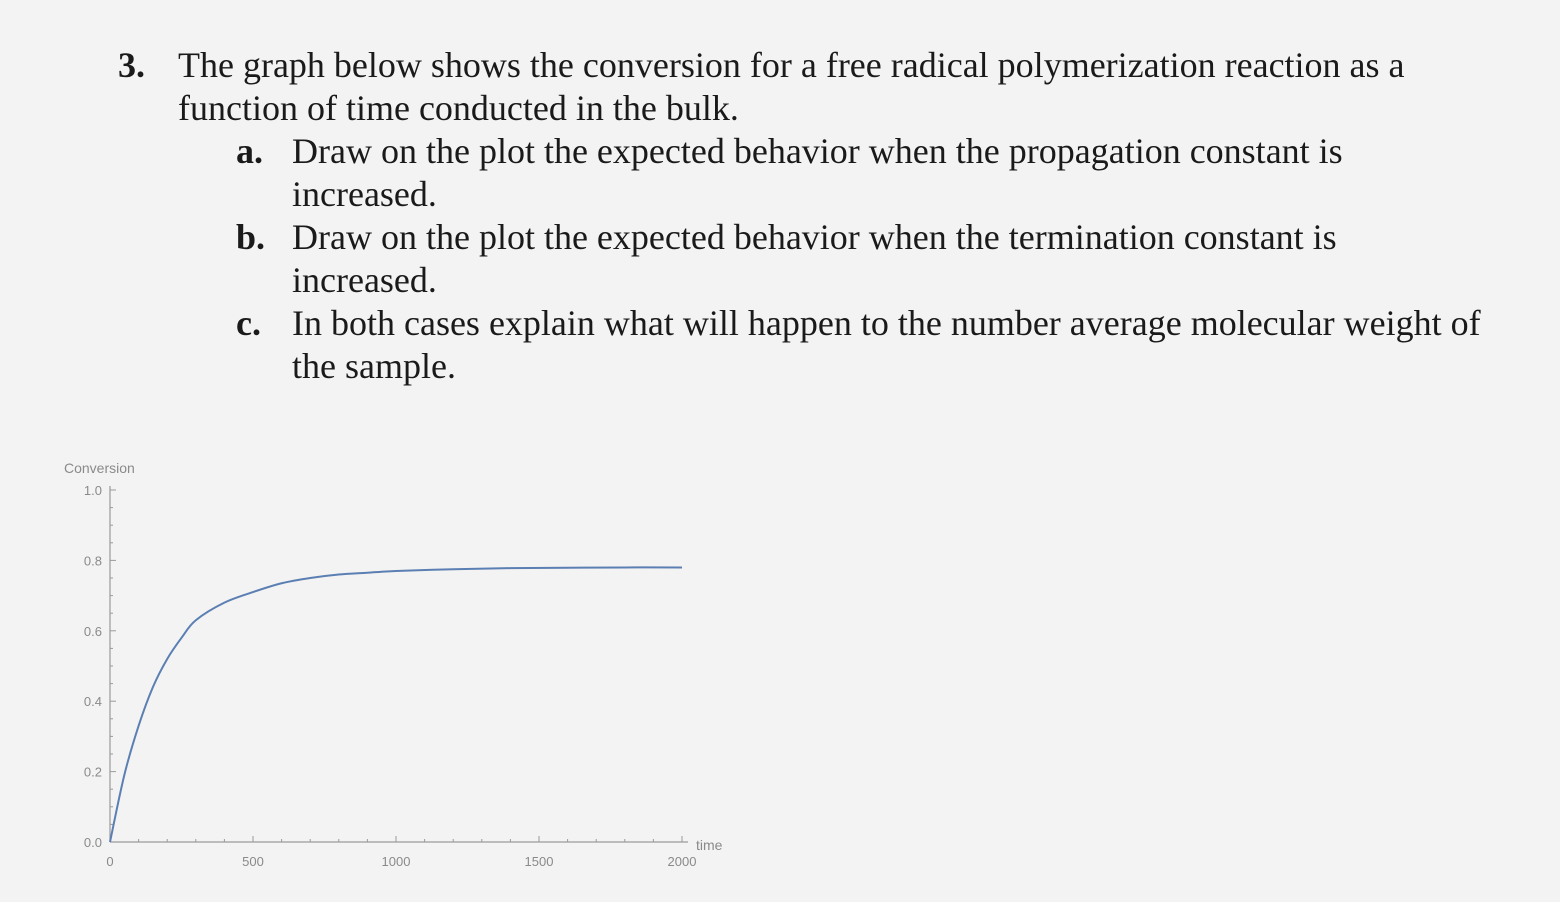 The width and height of the screenshot is (1560, 902). Describe the element at coordinates (93, 560) in the screenshot. I see `y-tick-label: 0.8` at that location.